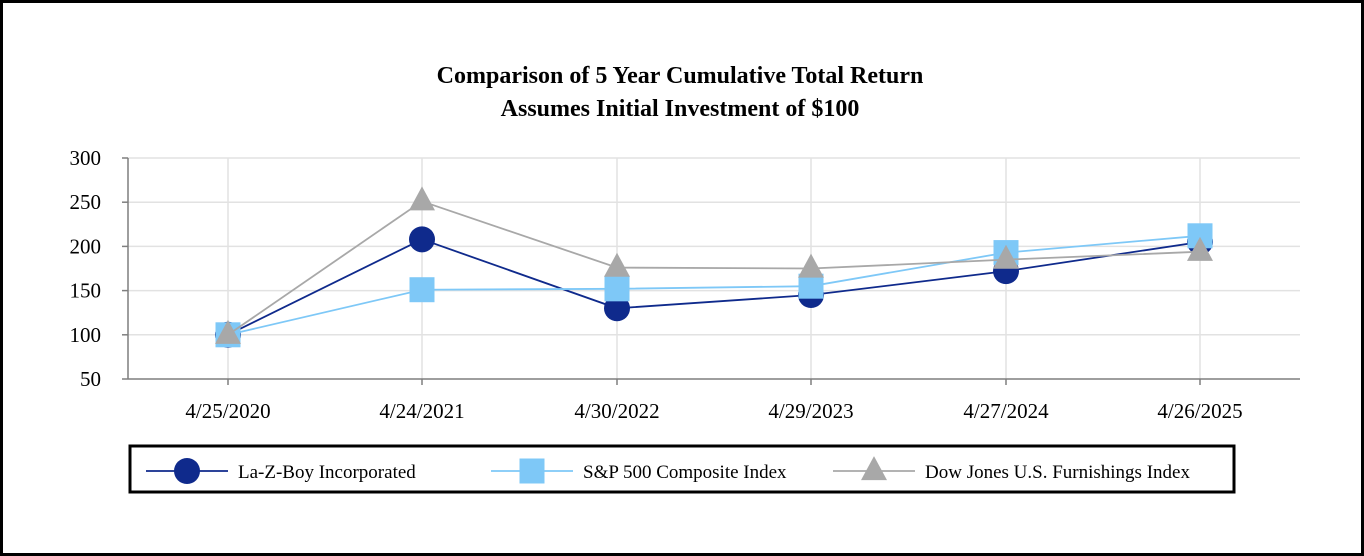  What do you see at coordinates (86, 158) in the screenshot?
I see `y-tick-label: 300` at bounding box center [86, 158].